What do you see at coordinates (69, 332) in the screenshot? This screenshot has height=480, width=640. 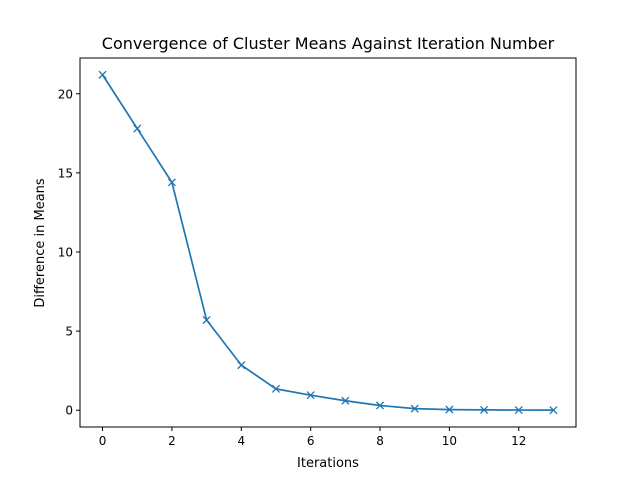 I see `y-tick-label: 5` at bounding box center [69, 332].